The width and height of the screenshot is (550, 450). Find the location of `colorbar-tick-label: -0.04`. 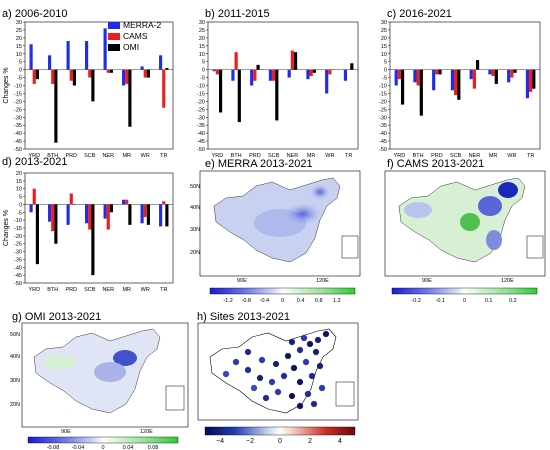

colorbar-tick-label: -0.04 is located at coordinates (78, 447).